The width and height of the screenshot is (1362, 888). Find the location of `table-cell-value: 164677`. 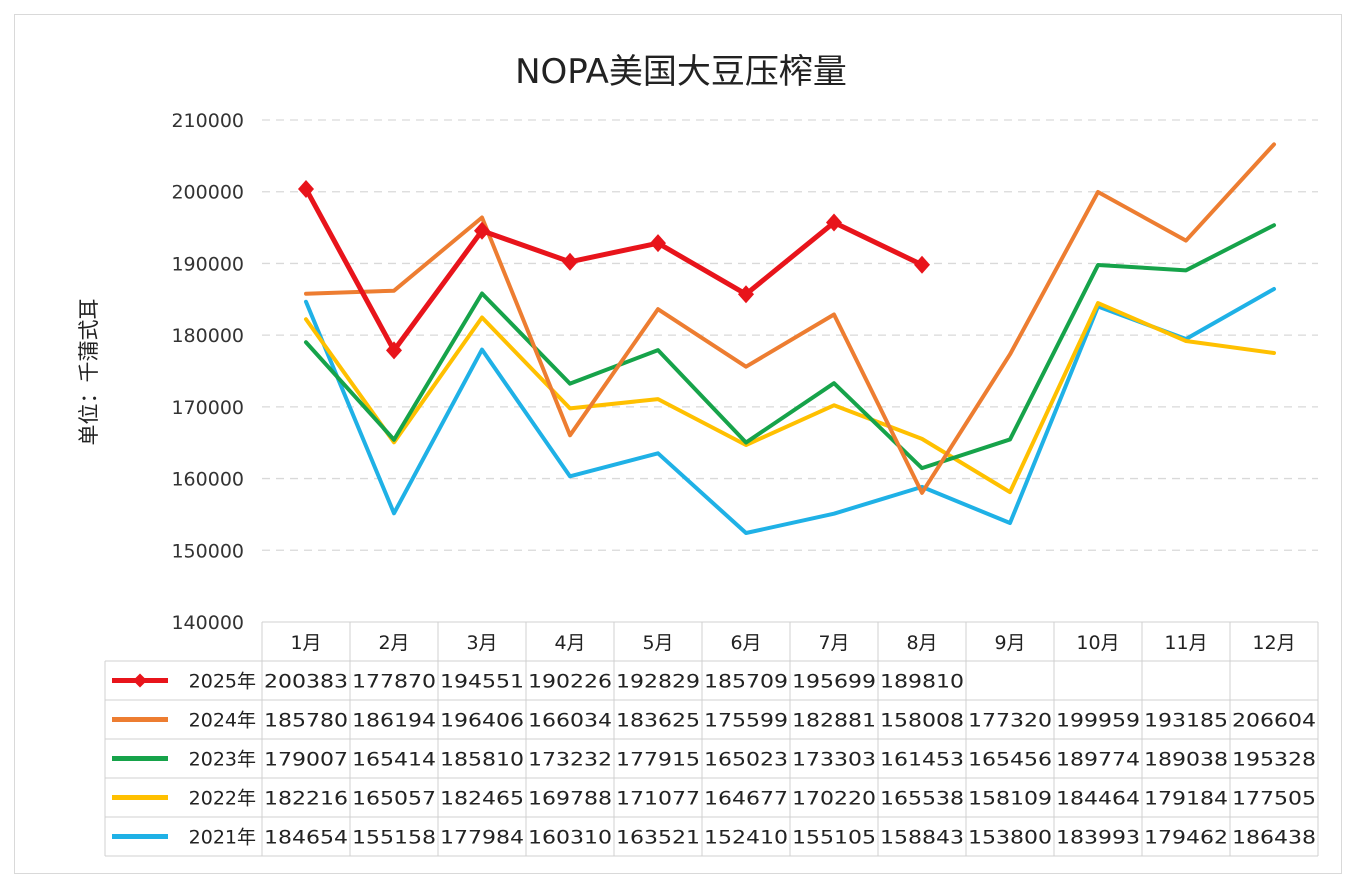

table-cell-value: 164677 is located at coordinates (746, 799).